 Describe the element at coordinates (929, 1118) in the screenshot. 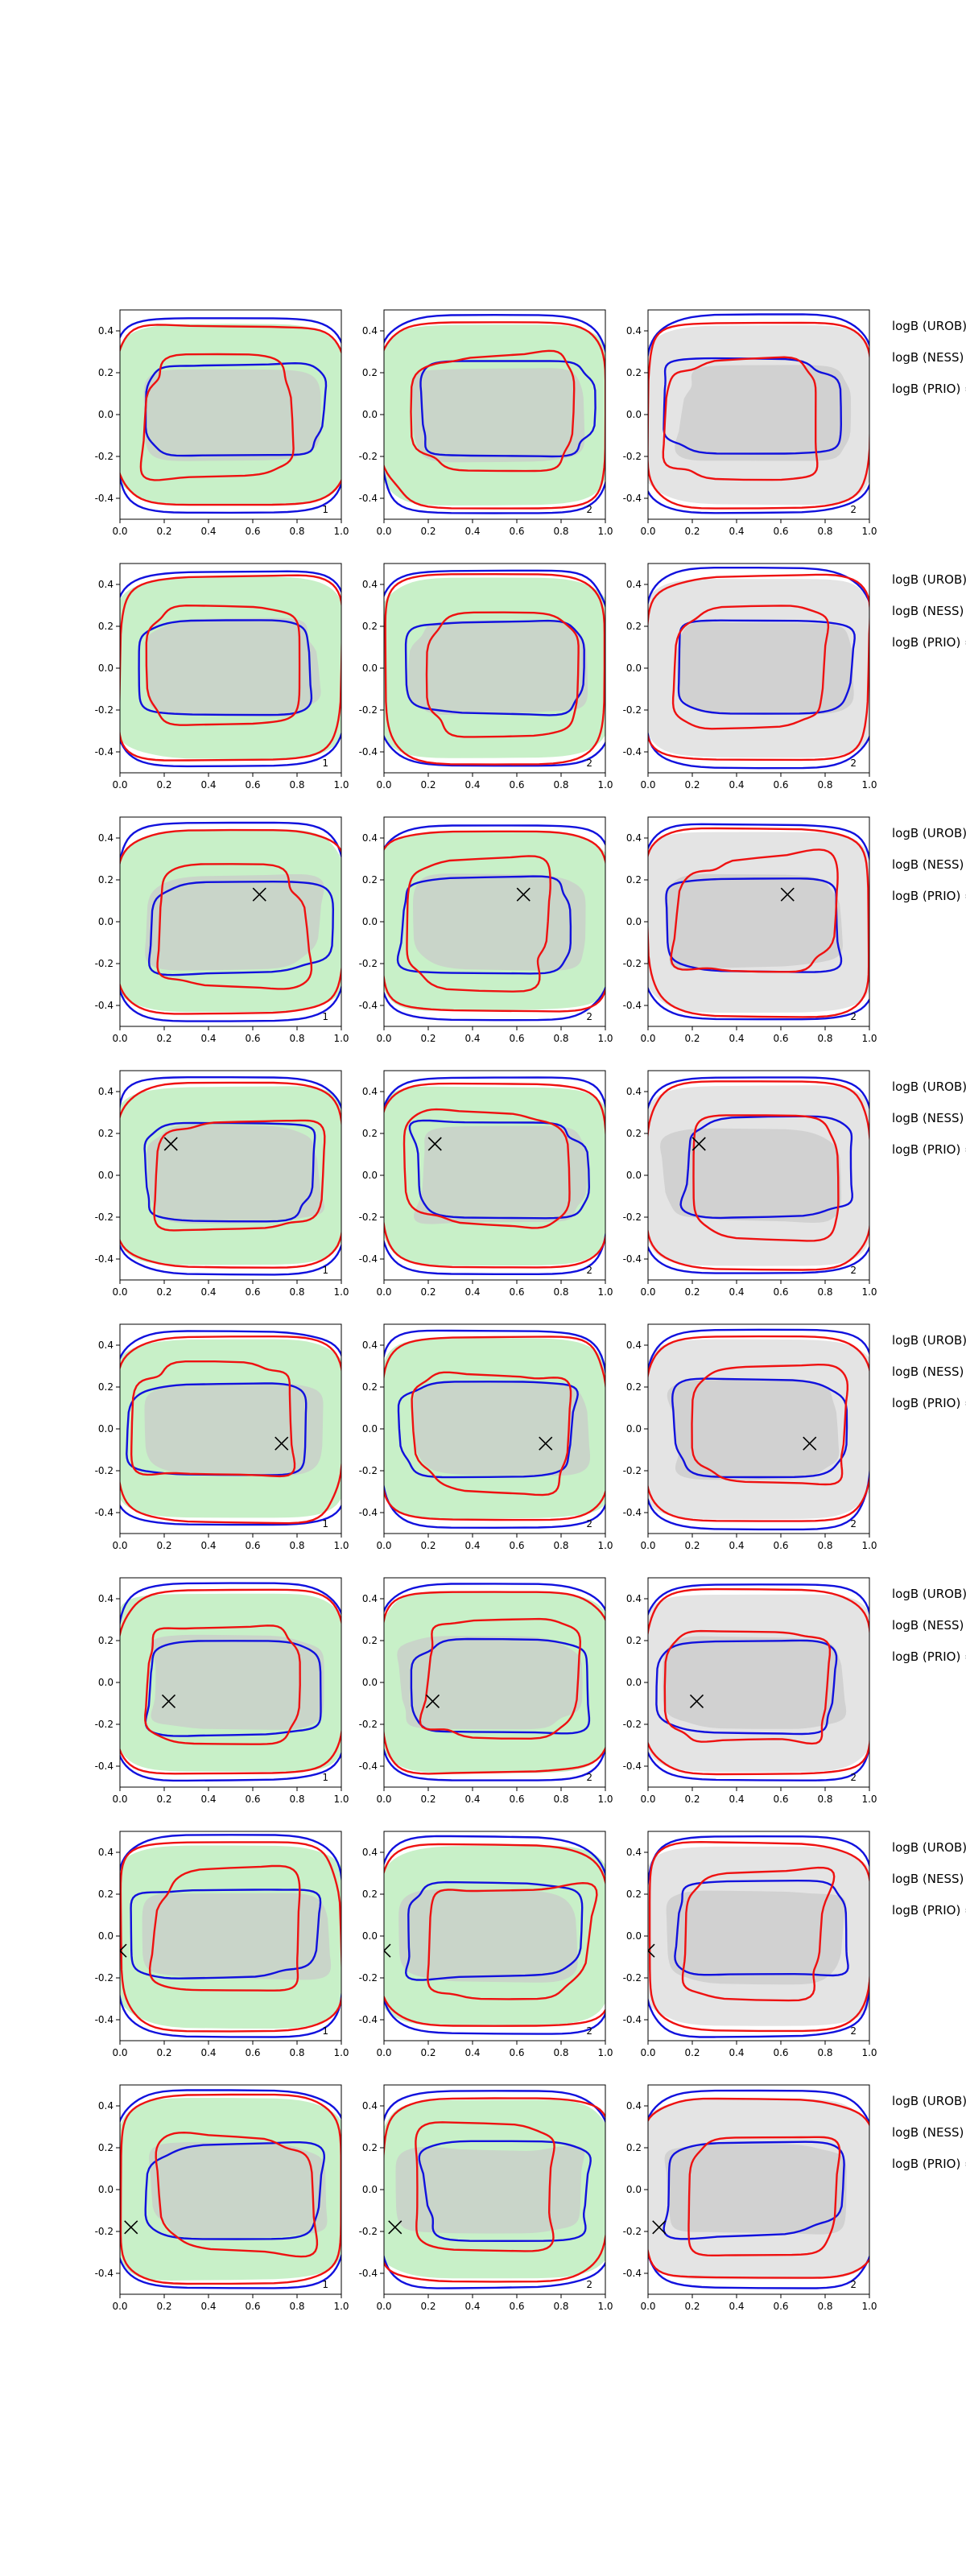

I see `logb-annotation: logB (NESS) =` at that location.